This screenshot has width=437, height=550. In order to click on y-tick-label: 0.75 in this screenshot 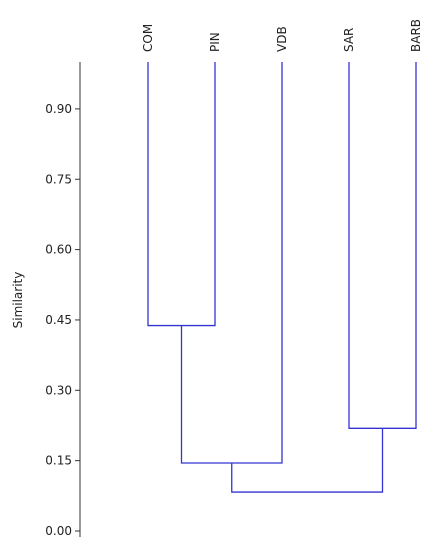, I will do `click(58, 179)`.